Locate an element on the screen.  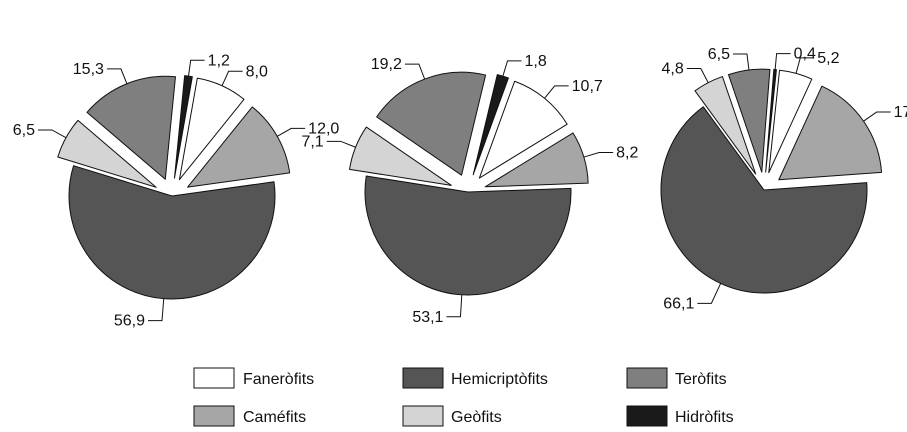
legend-swatch-geòfits is located at coordinates (423, 416).